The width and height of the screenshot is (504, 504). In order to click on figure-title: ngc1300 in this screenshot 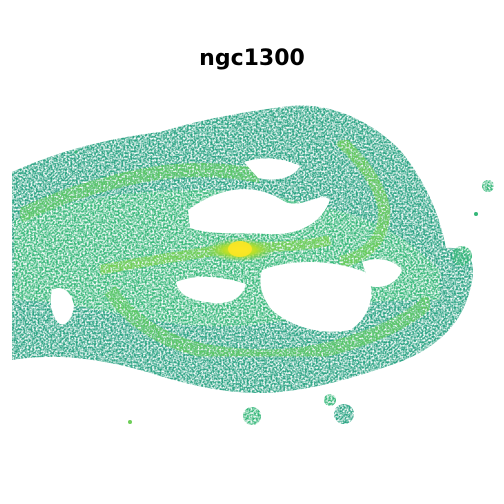, I will do `click(252, 58)`.